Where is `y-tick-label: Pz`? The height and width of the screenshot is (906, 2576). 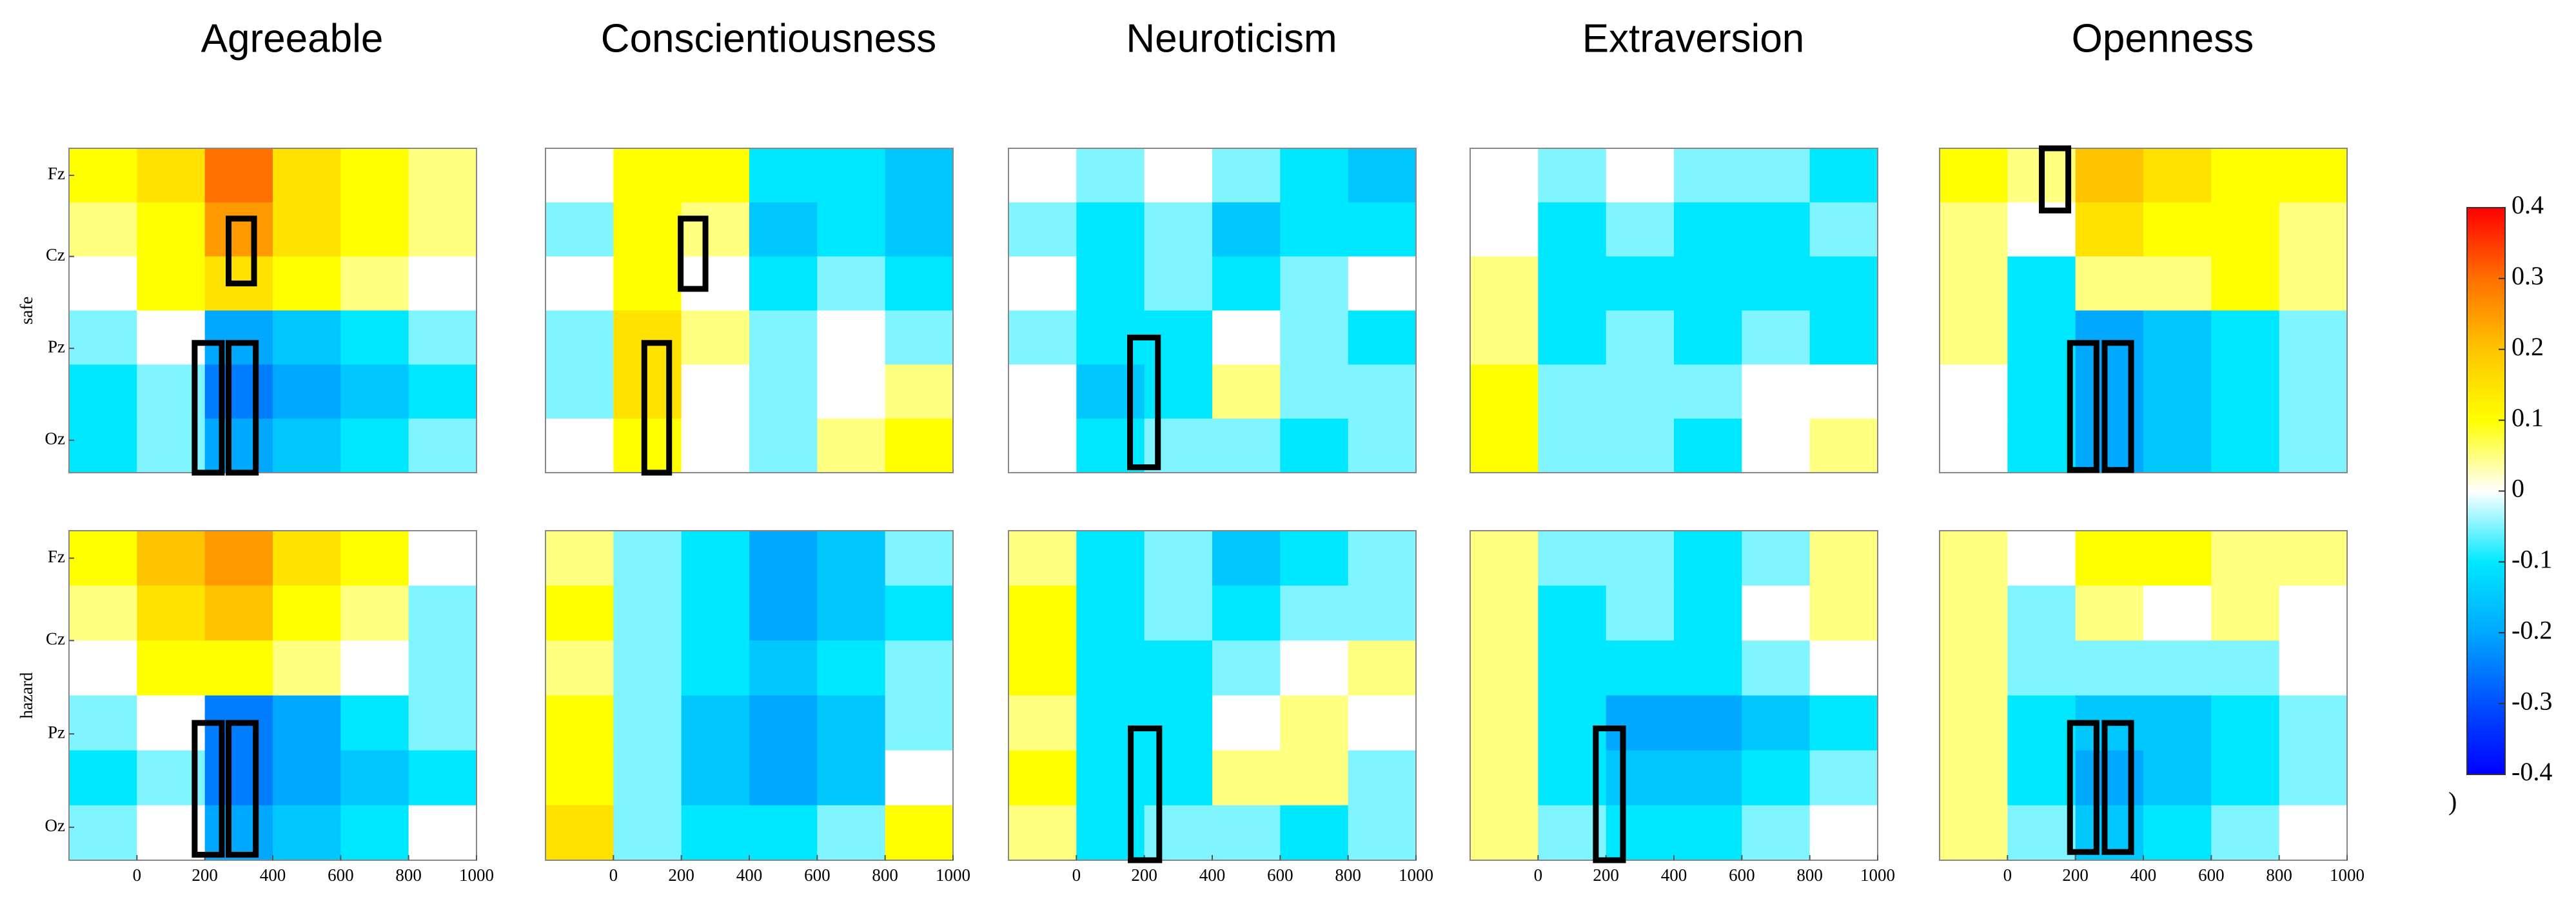 y-tick-label: Pz is located at coordinates (57, 346).